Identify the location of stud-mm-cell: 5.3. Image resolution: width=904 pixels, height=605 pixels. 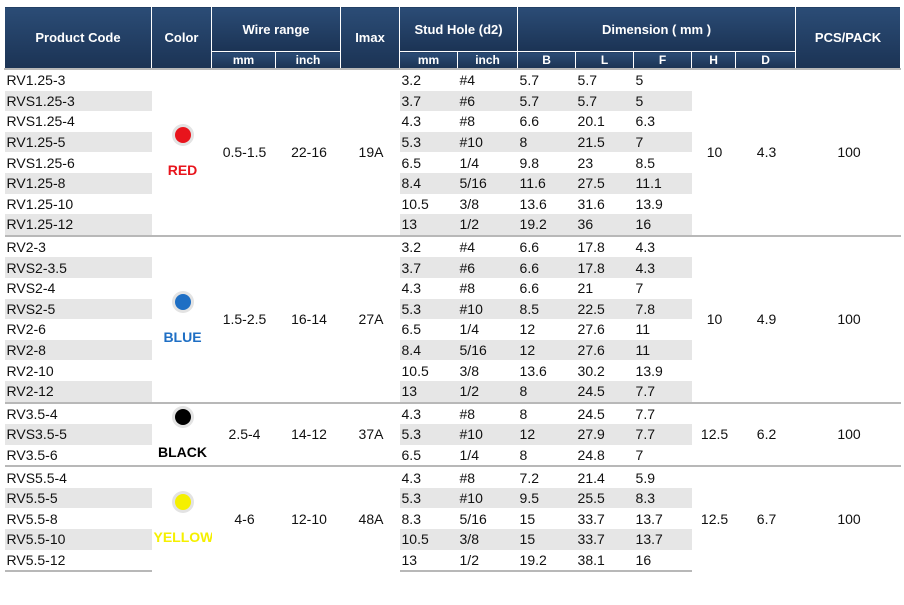
(428, 309).